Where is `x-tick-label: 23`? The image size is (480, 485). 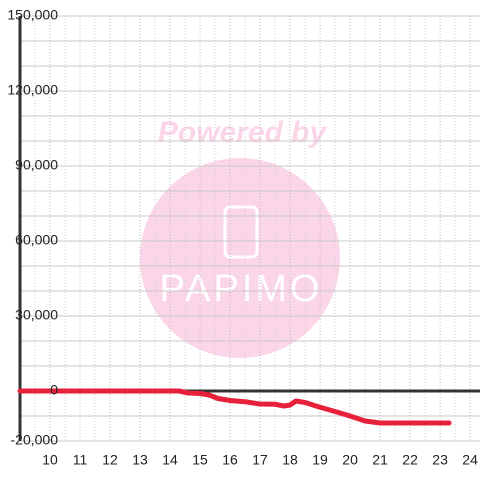 x-tick-label: 23 is located at coordinates (440, 460).